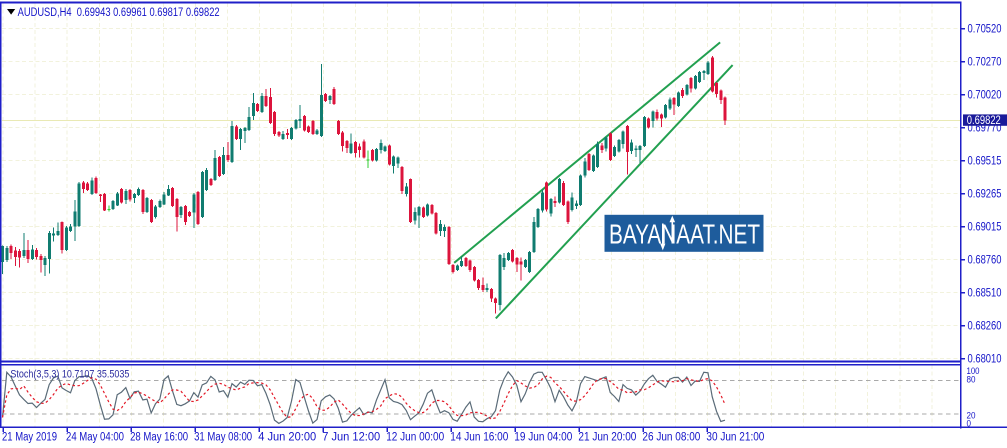  Describe the element at coordinates (971, 380) in the screenshot. I see `svg-text: 80` at that location.